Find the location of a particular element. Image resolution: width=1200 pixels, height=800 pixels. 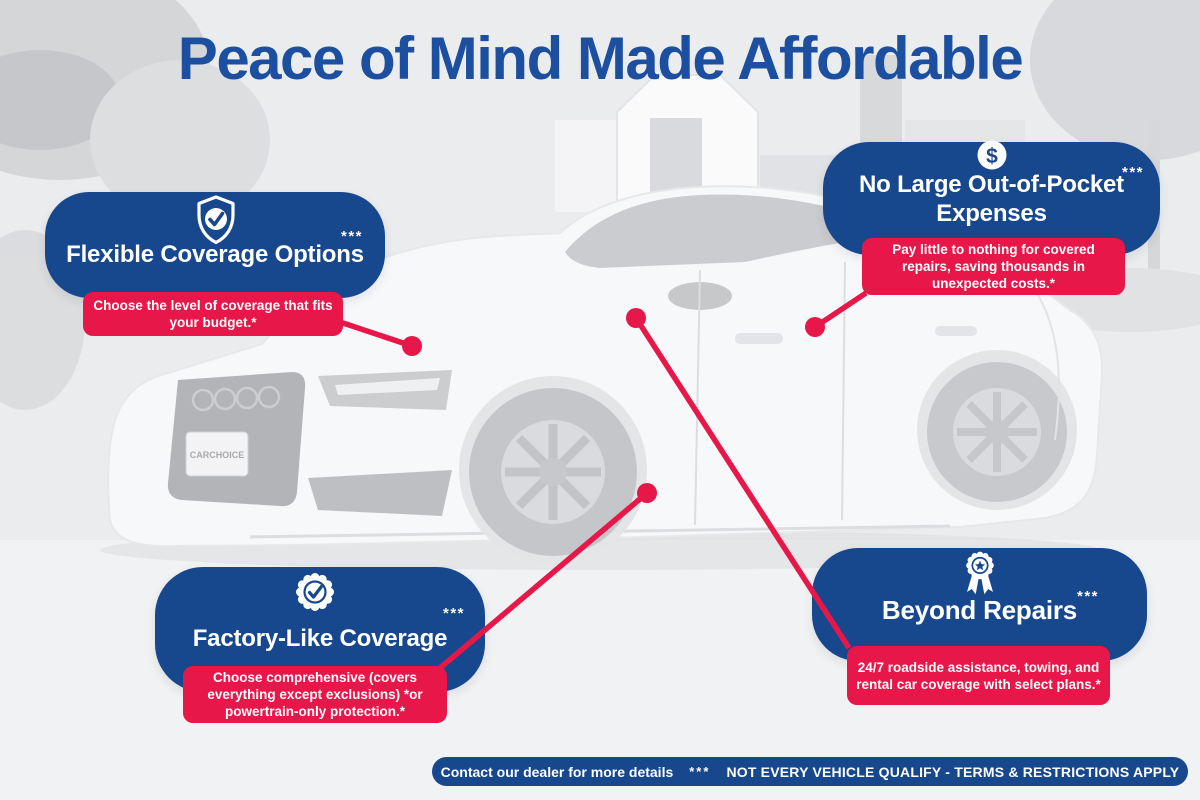

car-grille: CARCHOICE is located at coordinates (236, 439).